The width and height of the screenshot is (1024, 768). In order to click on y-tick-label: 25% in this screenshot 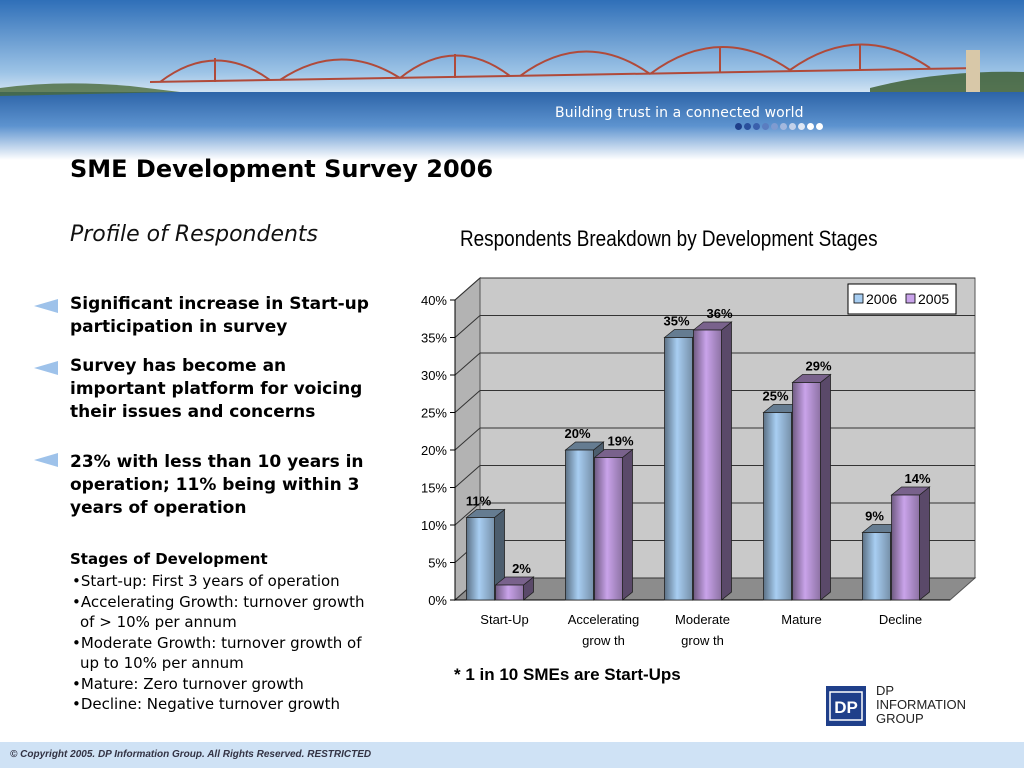, I will do `click(434, 413)`.